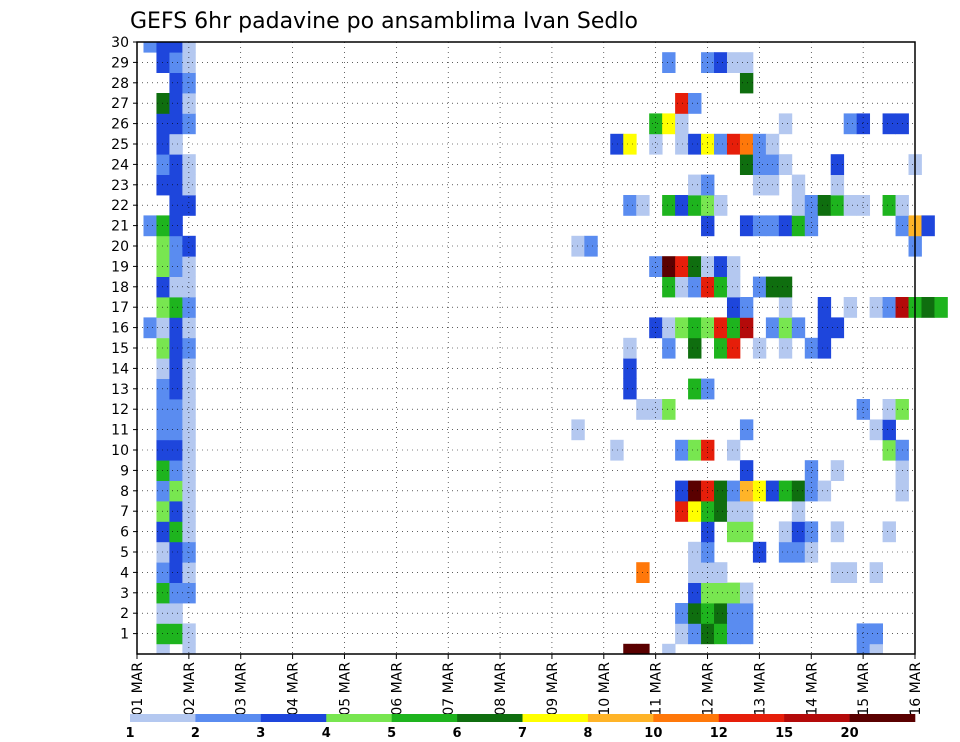 Image resolution: width=960 pixels, height=742 pixels. I want to click on y-tick-label: 7, so click(124, 512).